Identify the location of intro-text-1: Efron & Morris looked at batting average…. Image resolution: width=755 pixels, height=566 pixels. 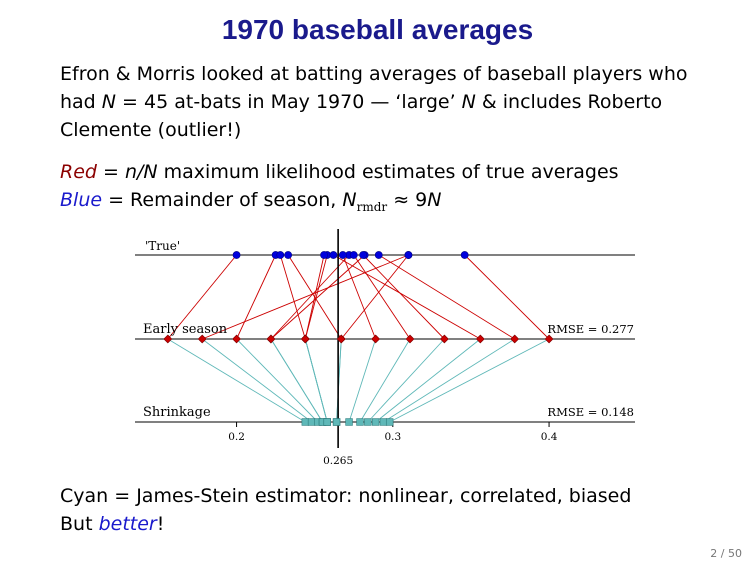
(374, 88).